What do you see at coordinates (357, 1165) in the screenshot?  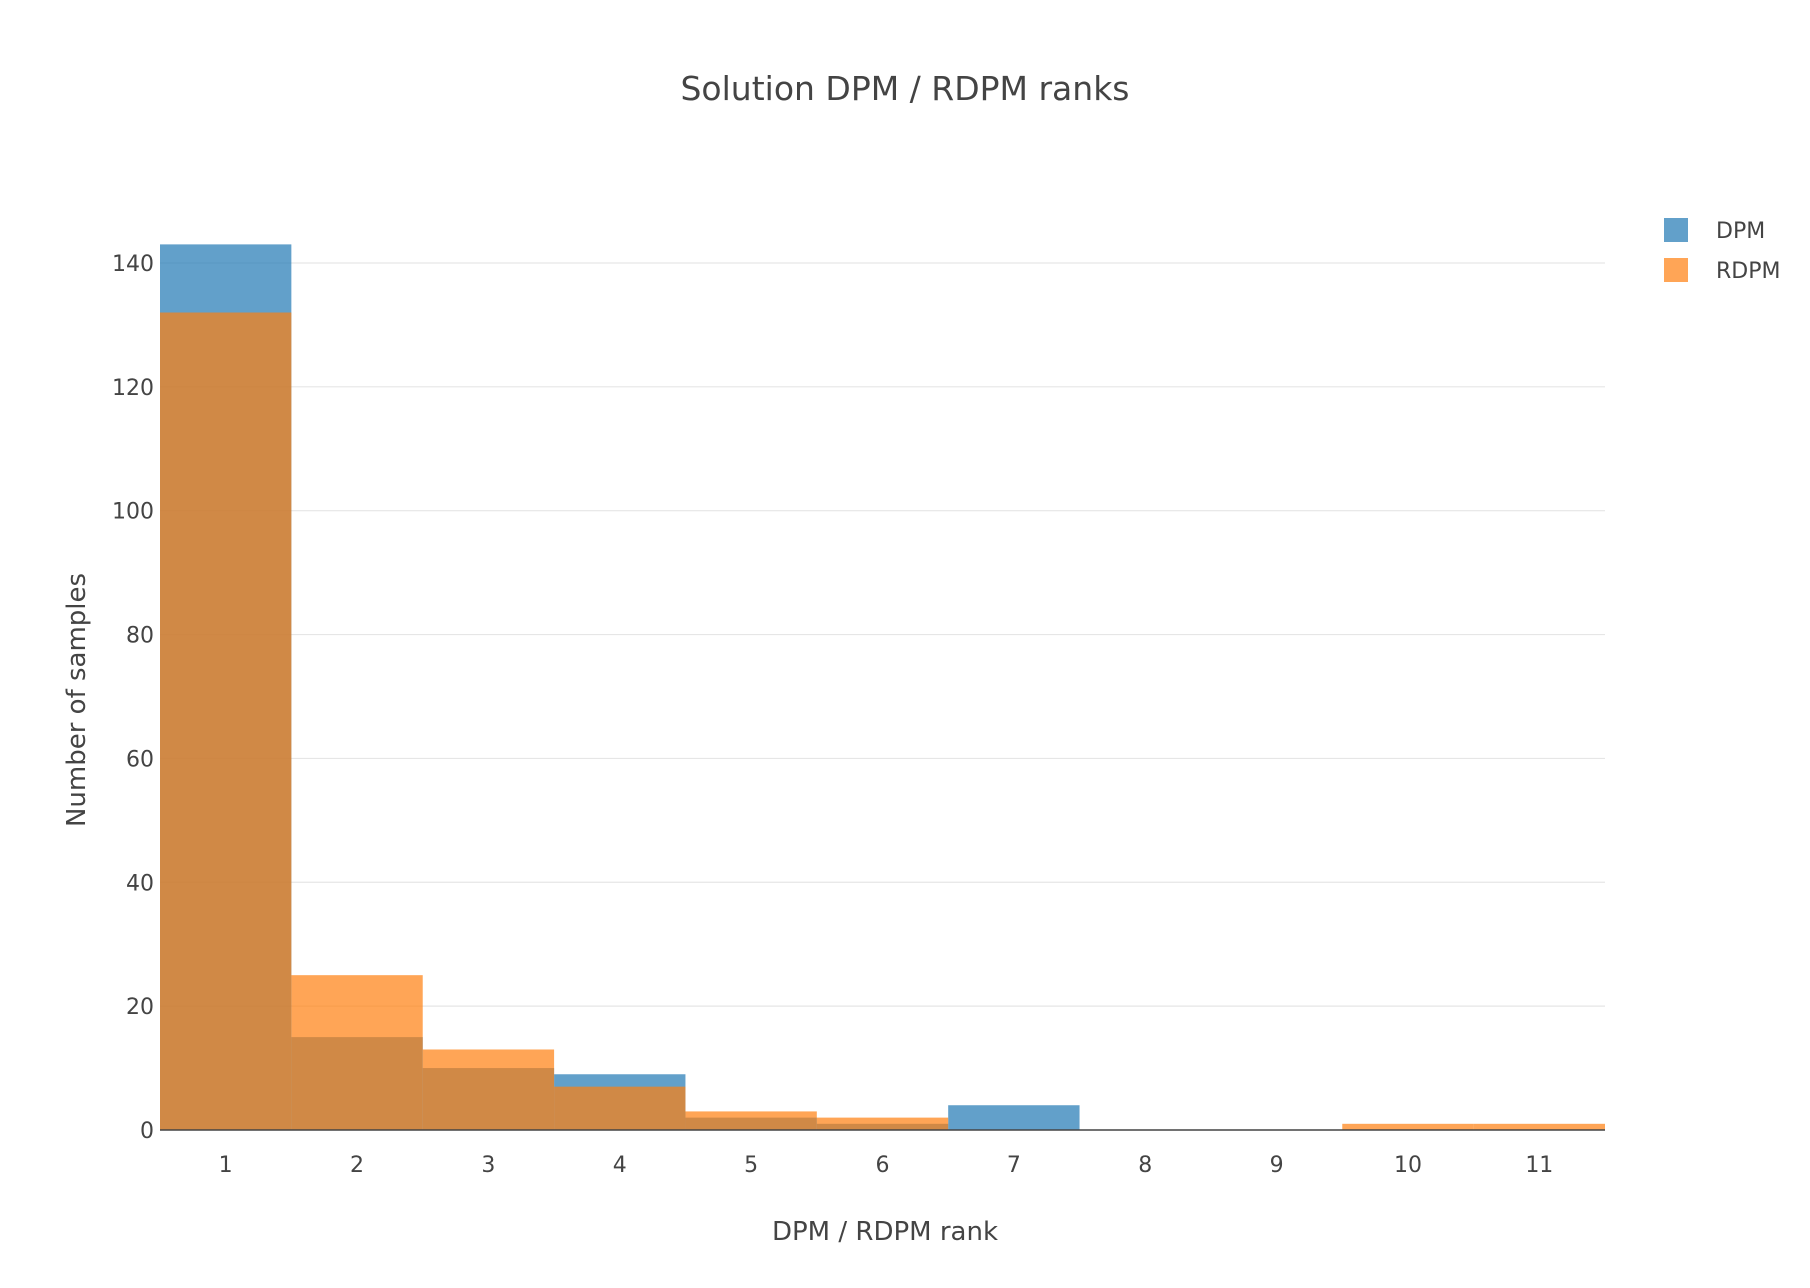 I see `x-tick-label: 2` at bounding box center [357, 1165].